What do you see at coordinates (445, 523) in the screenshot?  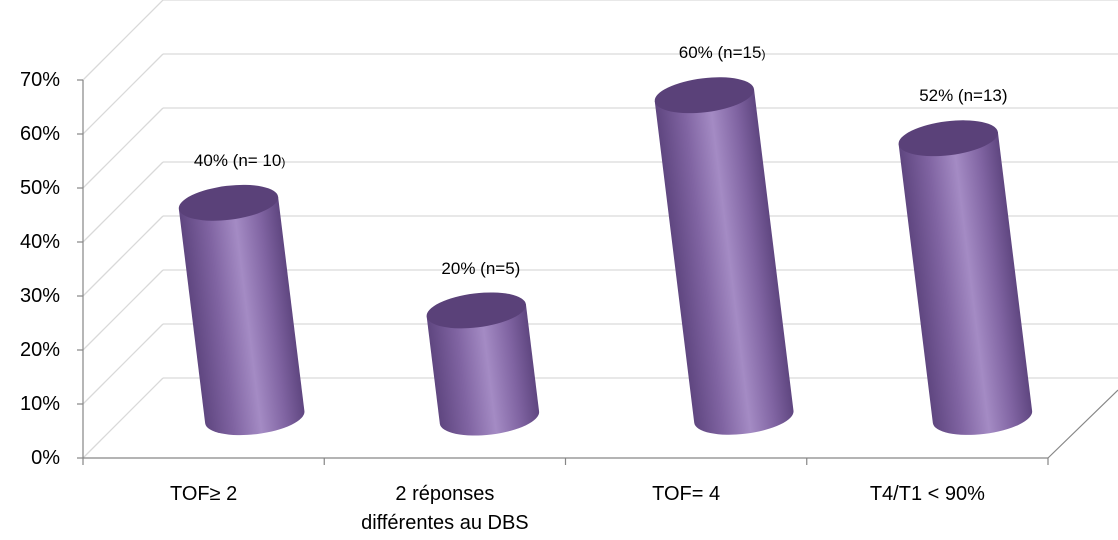 I see `x-category-label: différentes au DBS` at bounding box center [445, 523].